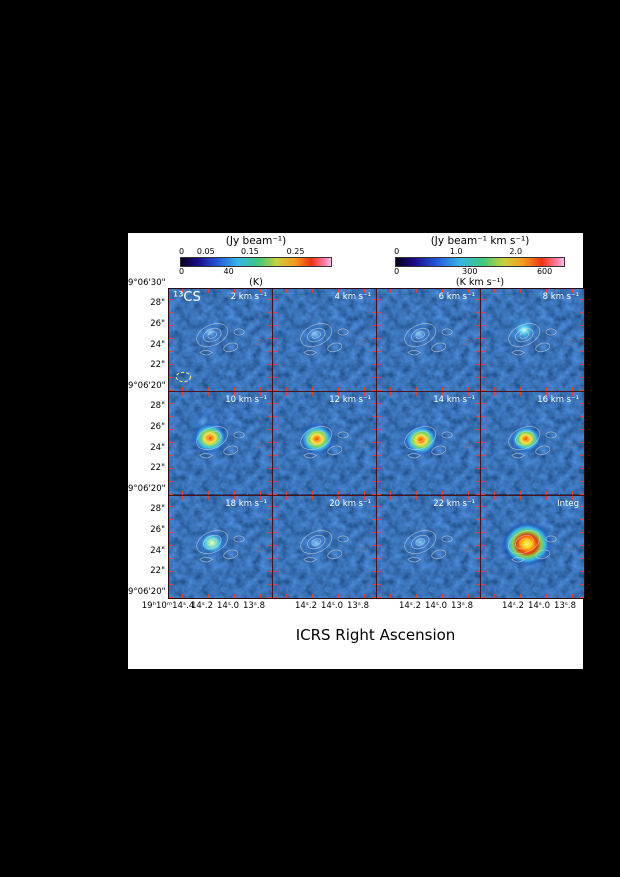  I want to click on panel-integ: Integ, so click(532, 546).